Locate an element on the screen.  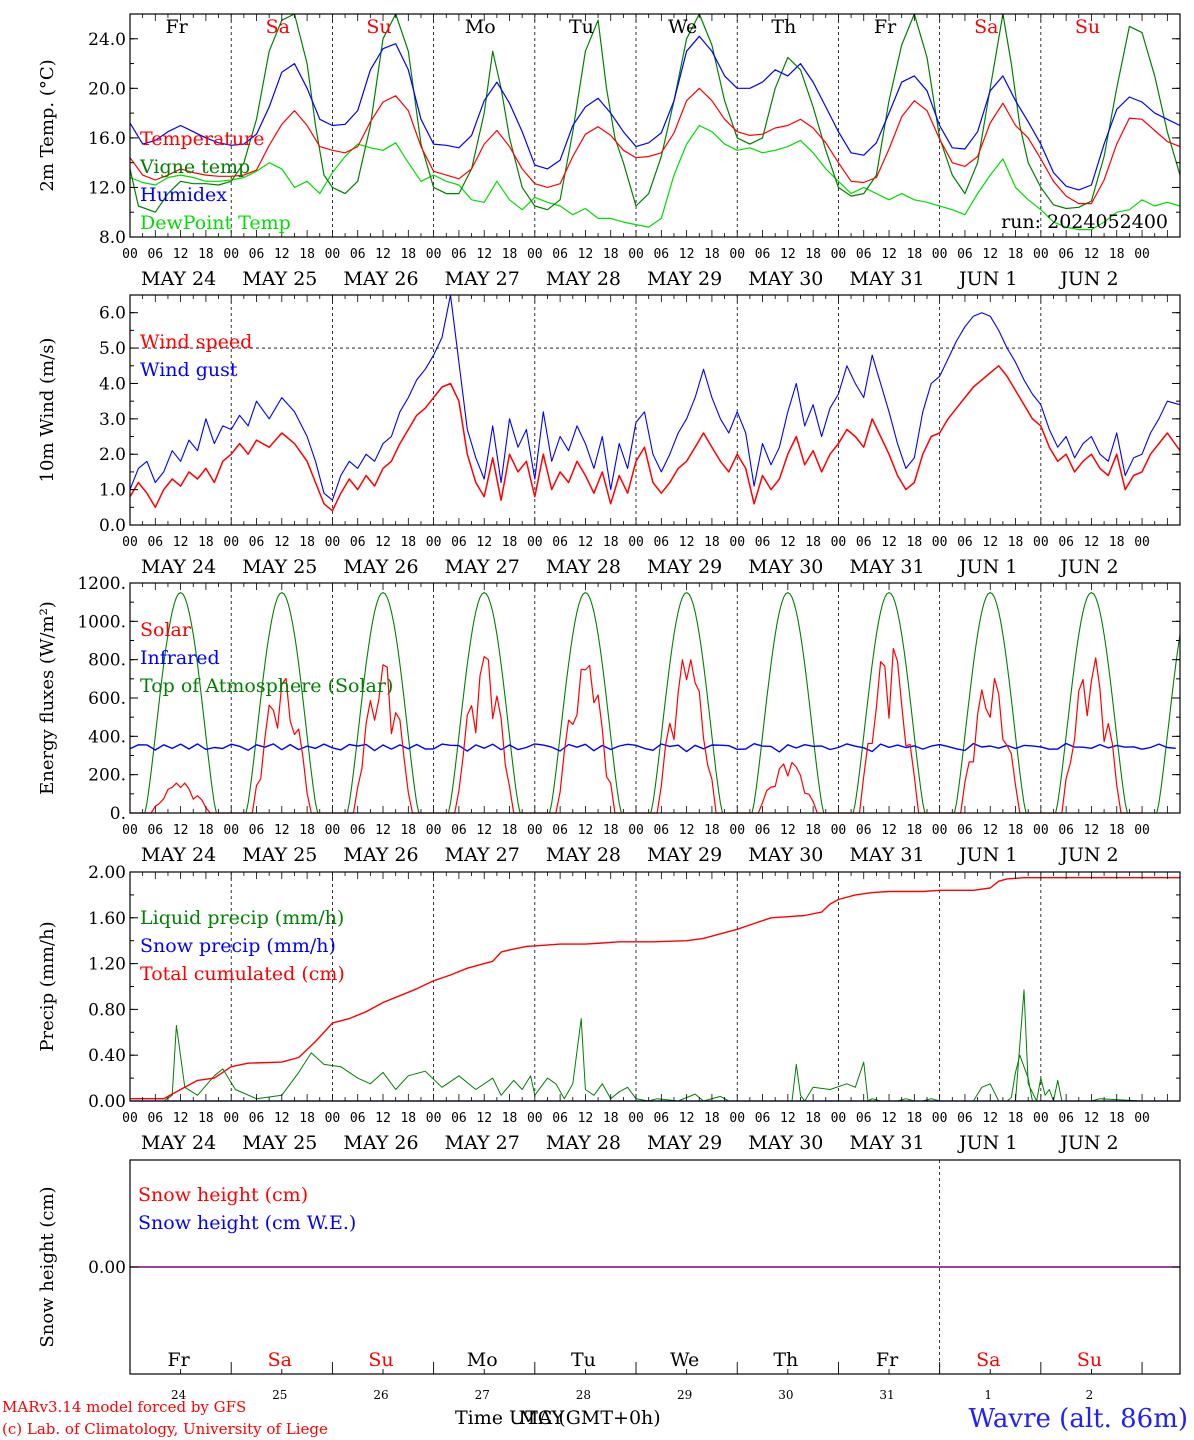
y-axis-label: Energy fluxes (W/m²) is located at coordinates (47, 698).